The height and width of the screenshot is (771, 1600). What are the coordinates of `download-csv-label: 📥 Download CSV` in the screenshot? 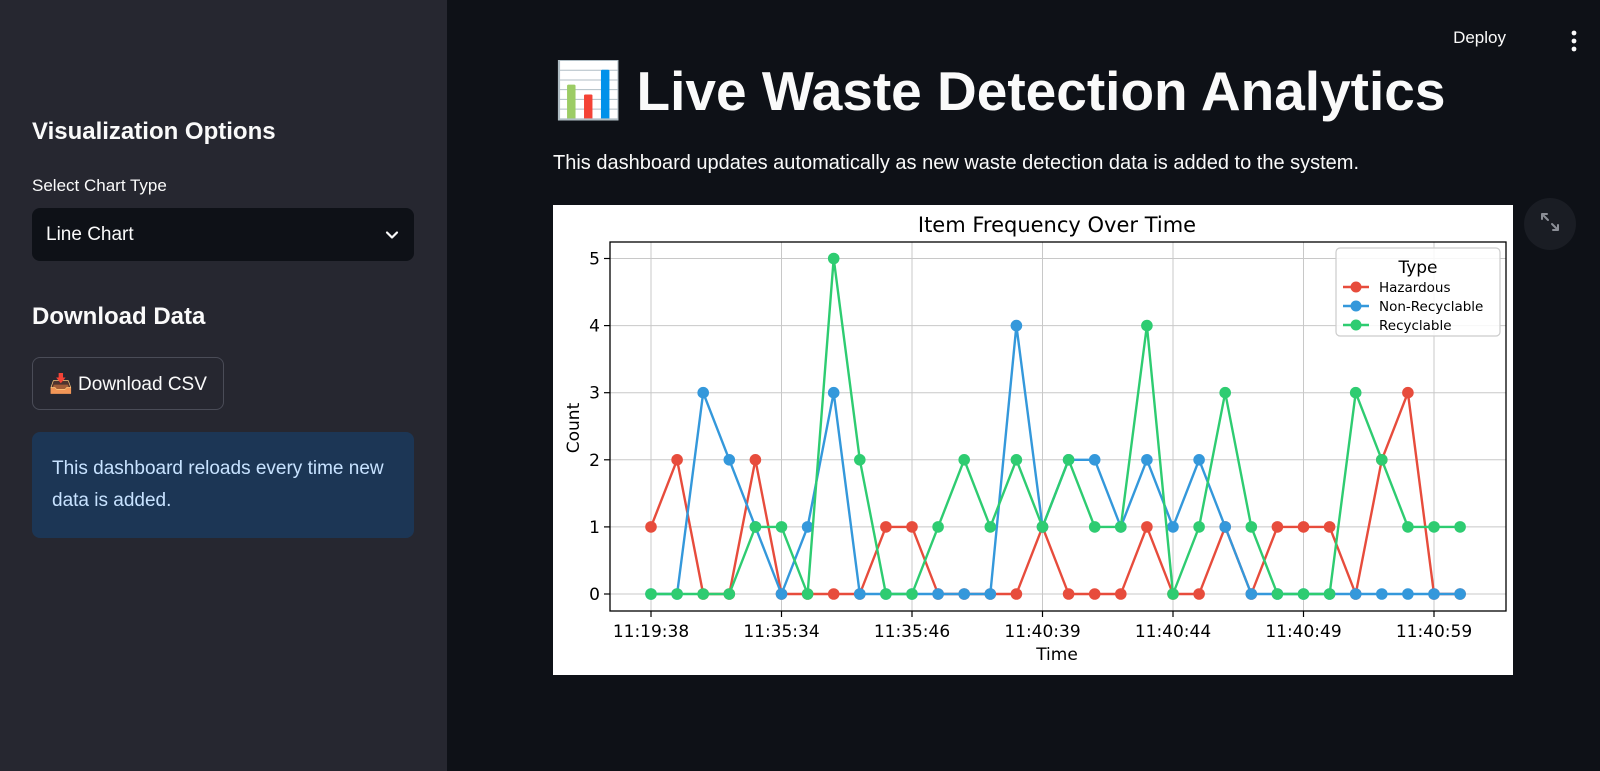 It's located at (128, 384).